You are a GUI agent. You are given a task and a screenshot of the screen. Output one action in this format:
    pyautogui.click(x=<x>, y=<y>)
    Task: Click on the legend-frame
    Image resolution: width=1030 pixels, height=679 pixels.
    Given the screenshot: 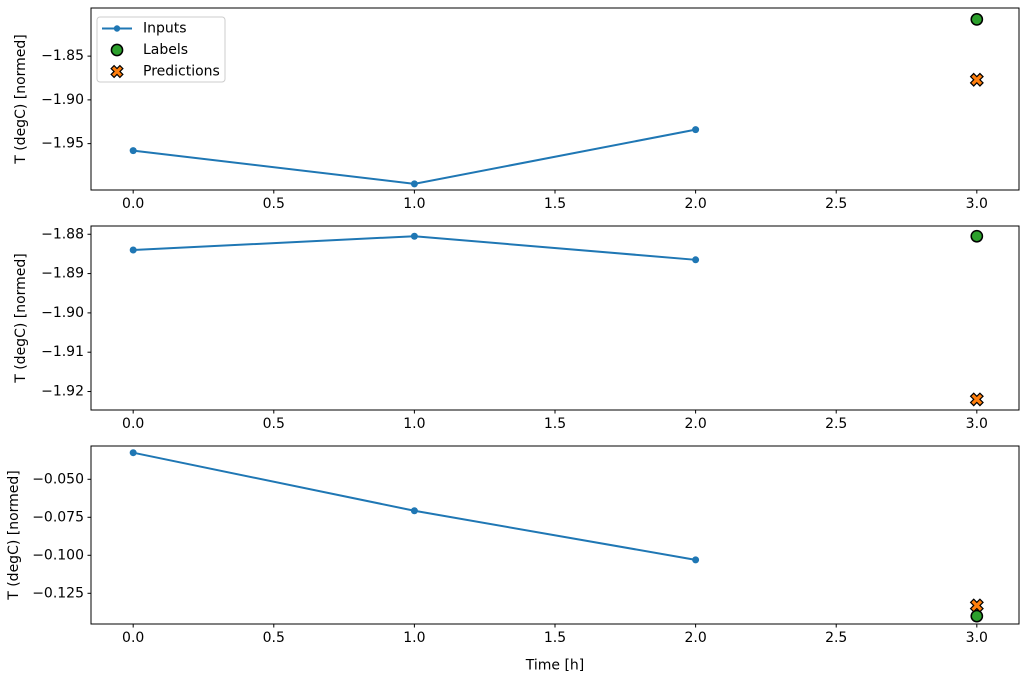 What is the action you would take?
    pyautogui.click(x=161, y=49)
    